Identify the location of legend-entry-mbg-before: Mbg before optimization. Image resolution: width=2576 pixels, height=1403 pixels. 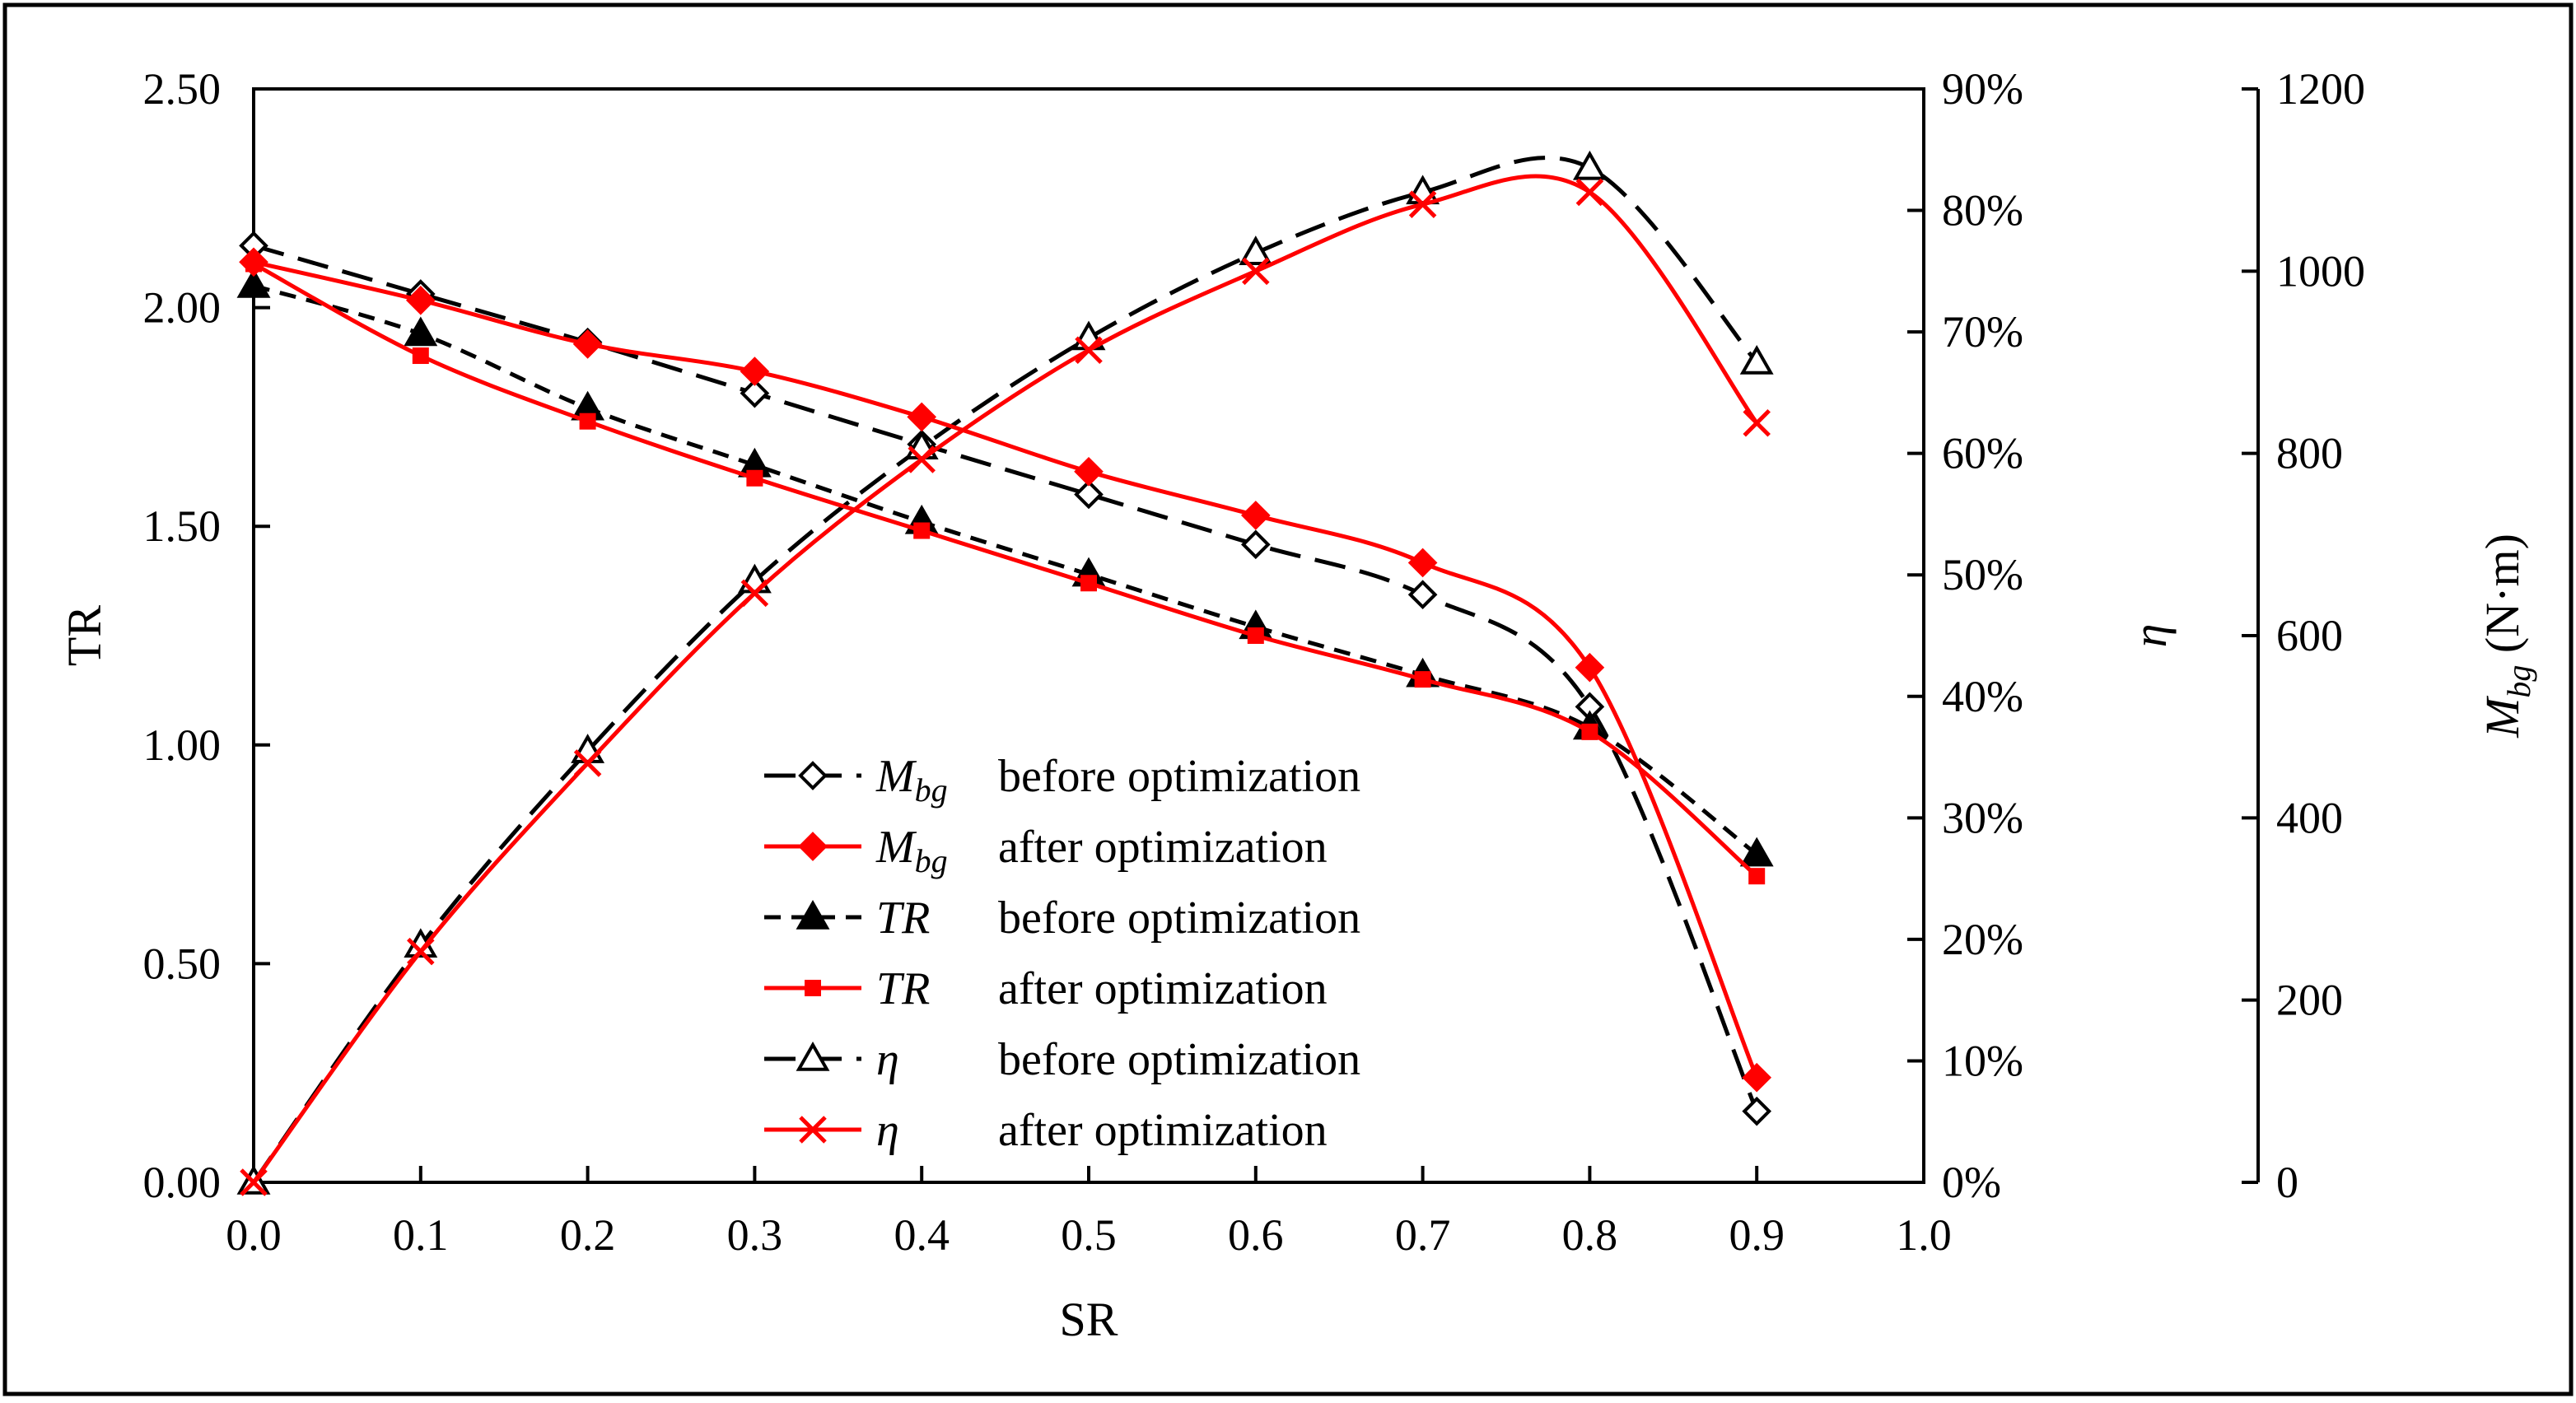
(1062, 780).